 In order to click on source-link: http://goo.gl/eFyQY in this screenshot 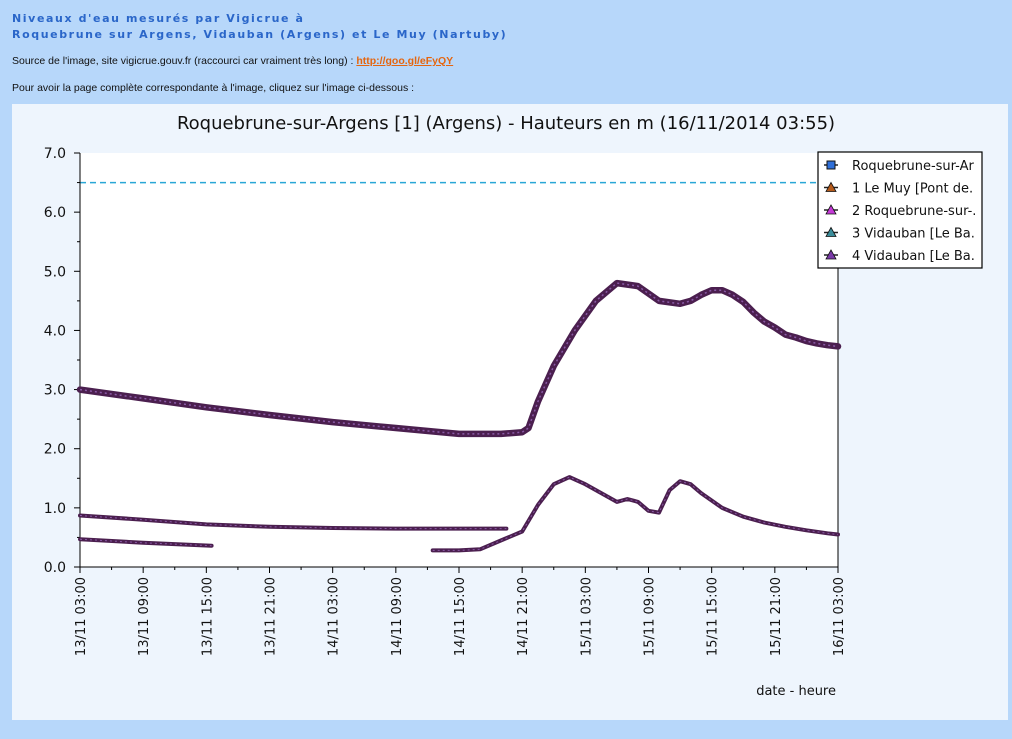, I will do `click(405, 61)`.